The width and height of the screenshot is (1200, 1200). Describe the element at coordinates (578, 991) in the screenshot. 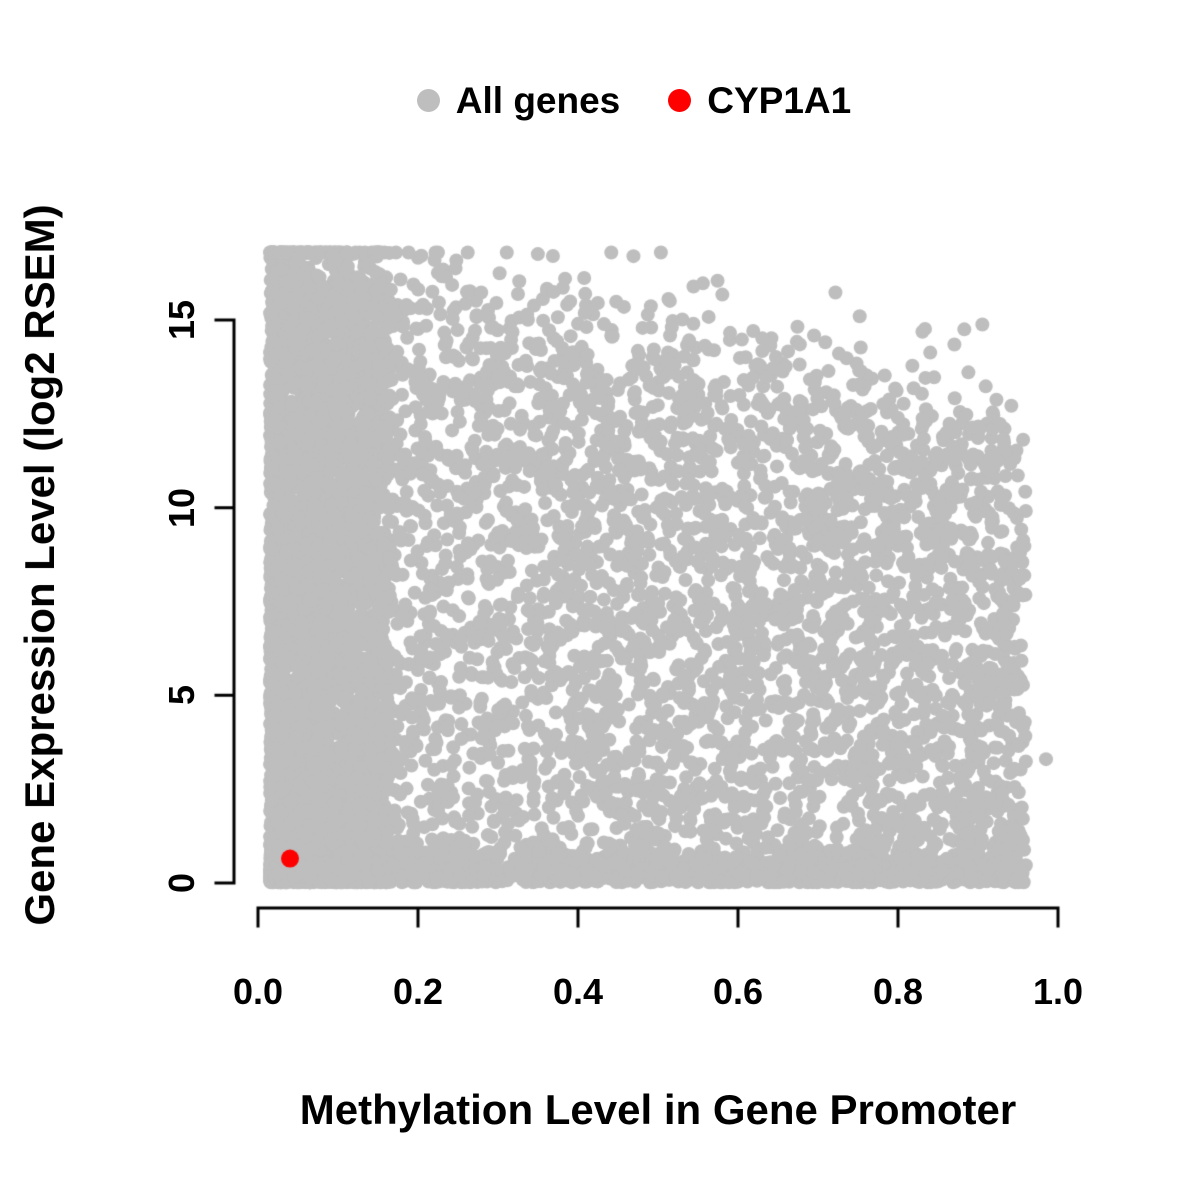

I see `x-tick-label: 0.4` at that location.